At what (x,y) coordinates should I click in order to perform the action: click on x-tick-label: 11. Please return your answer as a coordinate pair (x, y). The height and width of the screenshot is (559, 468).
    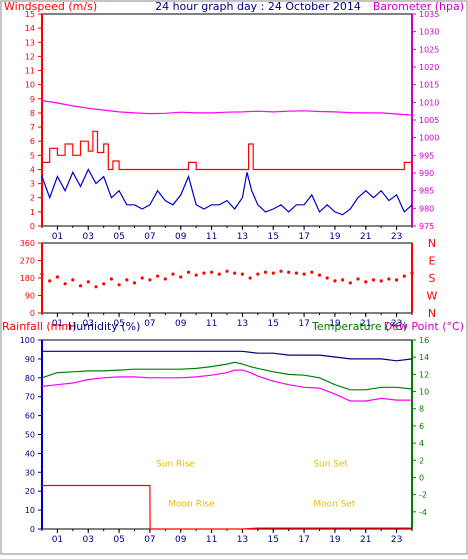
    Looking at the image, I should click on (211, 540).